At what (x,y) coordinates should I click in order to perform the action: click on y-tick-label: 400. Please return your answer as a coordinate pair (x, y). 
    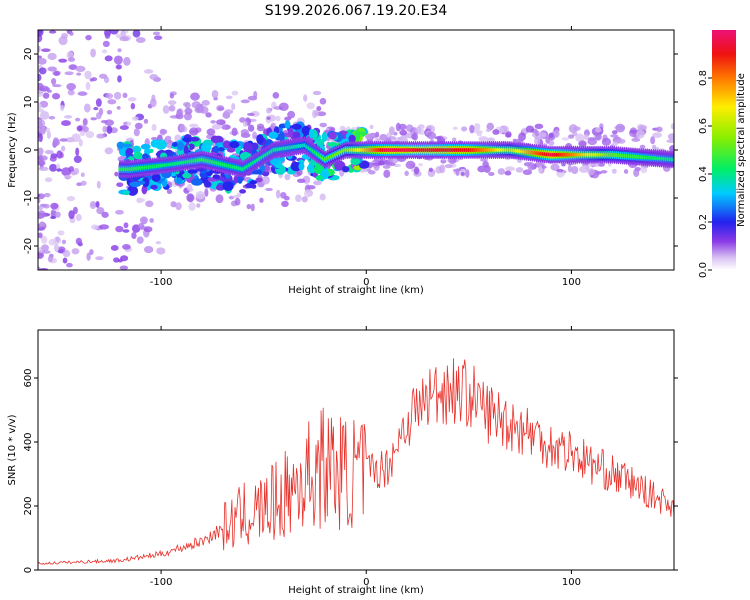
    Looking at the image, I should click on (28, 441).